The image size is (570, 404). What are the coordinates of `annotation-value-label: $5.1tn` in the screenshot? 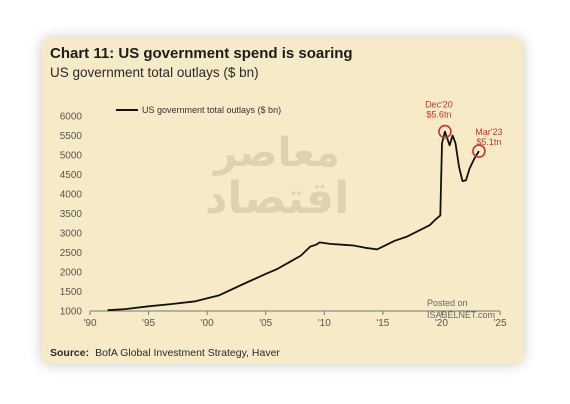 It's located at (488, 142).